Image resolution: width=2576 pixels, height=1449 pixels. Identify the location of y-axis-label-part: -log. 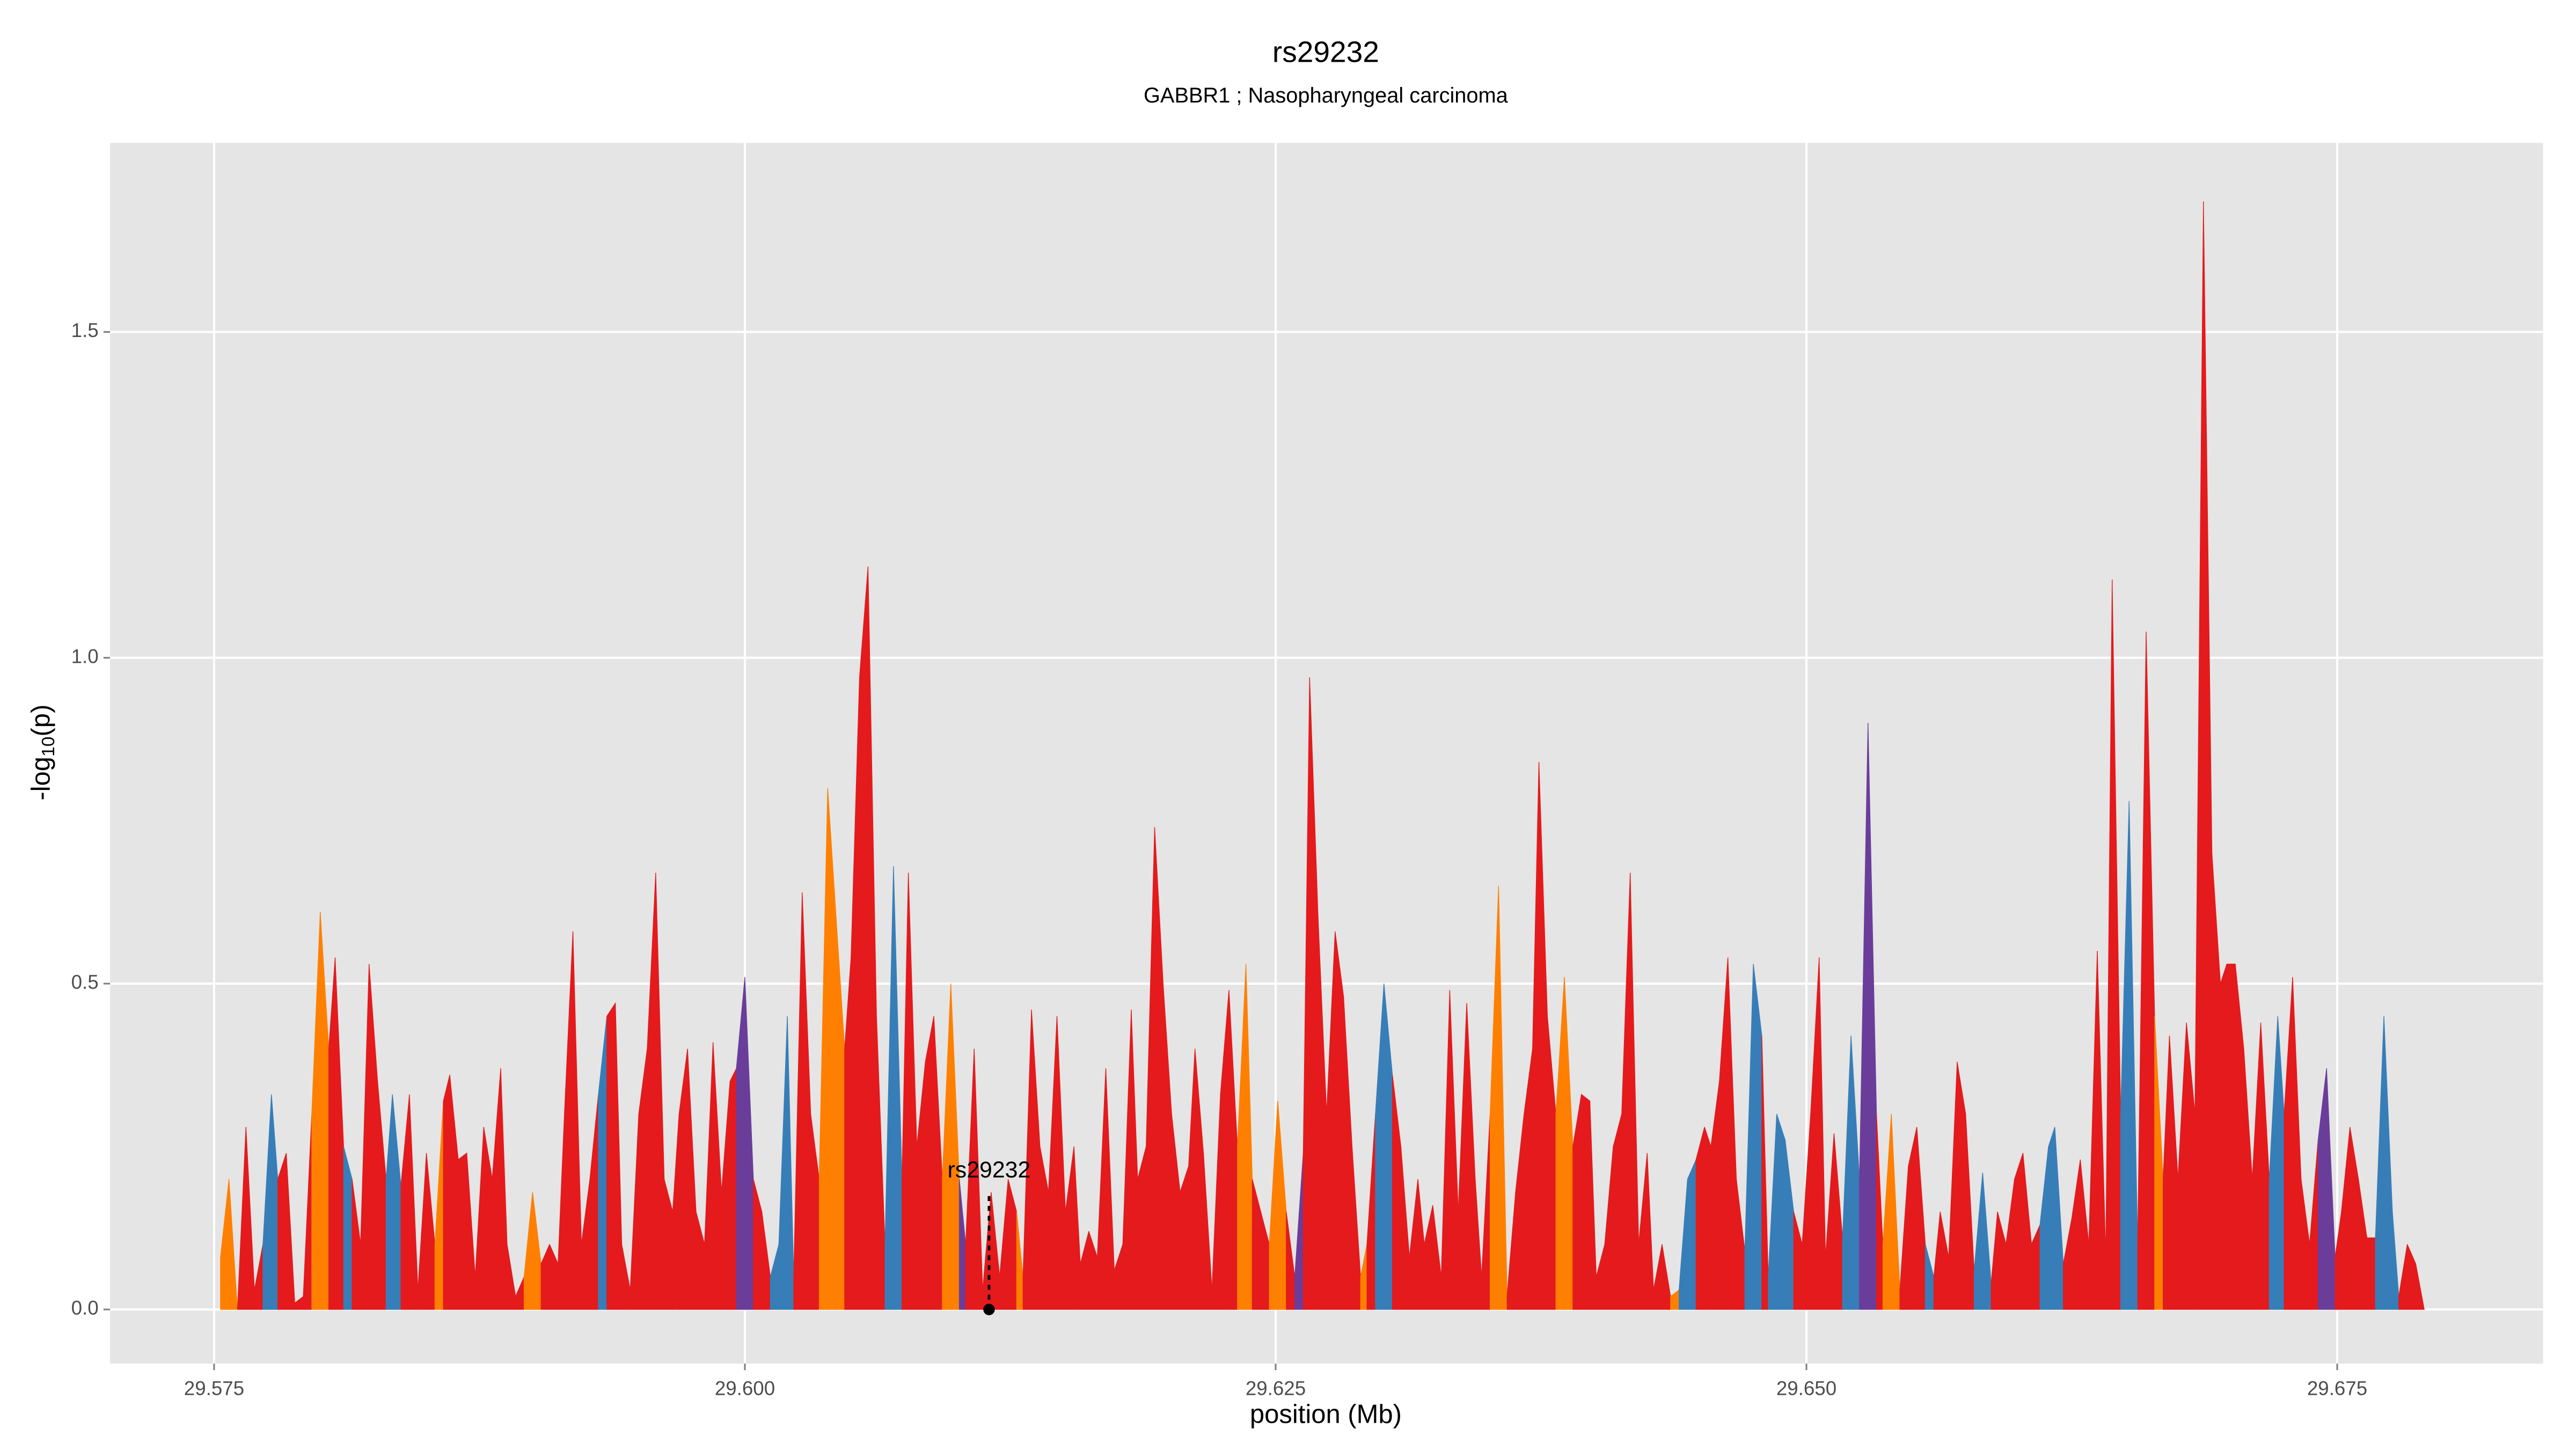
(41, 779).